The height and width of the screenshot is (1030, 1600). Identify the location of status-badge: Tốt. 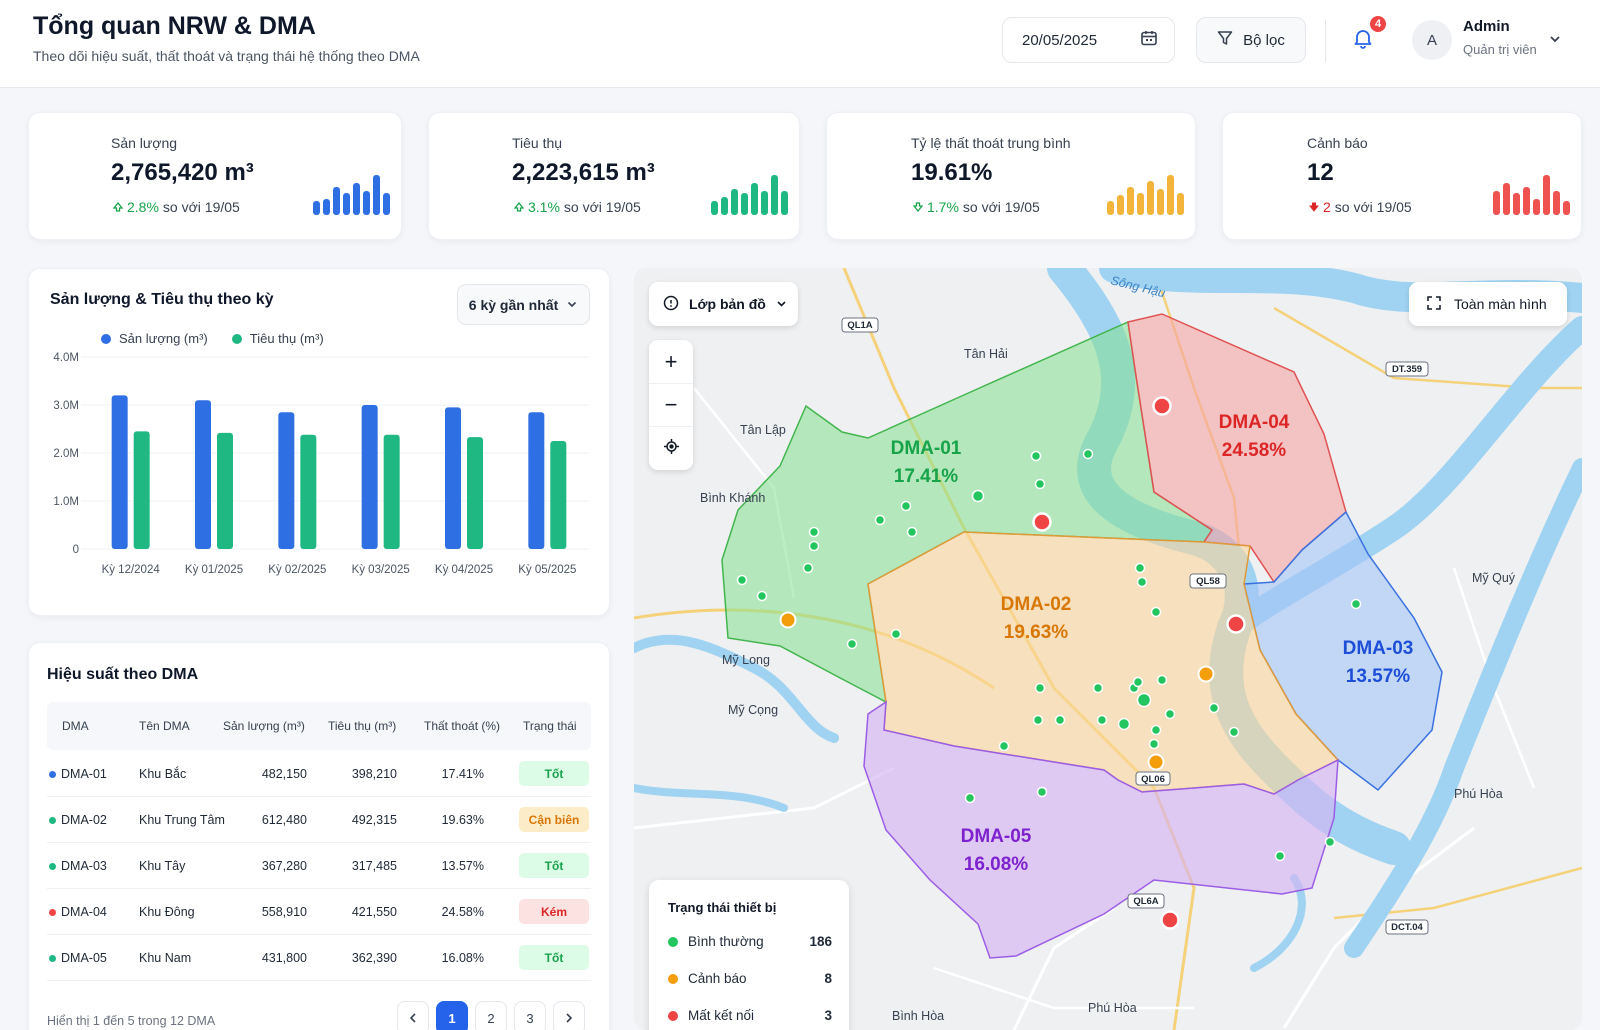
(554, 865).